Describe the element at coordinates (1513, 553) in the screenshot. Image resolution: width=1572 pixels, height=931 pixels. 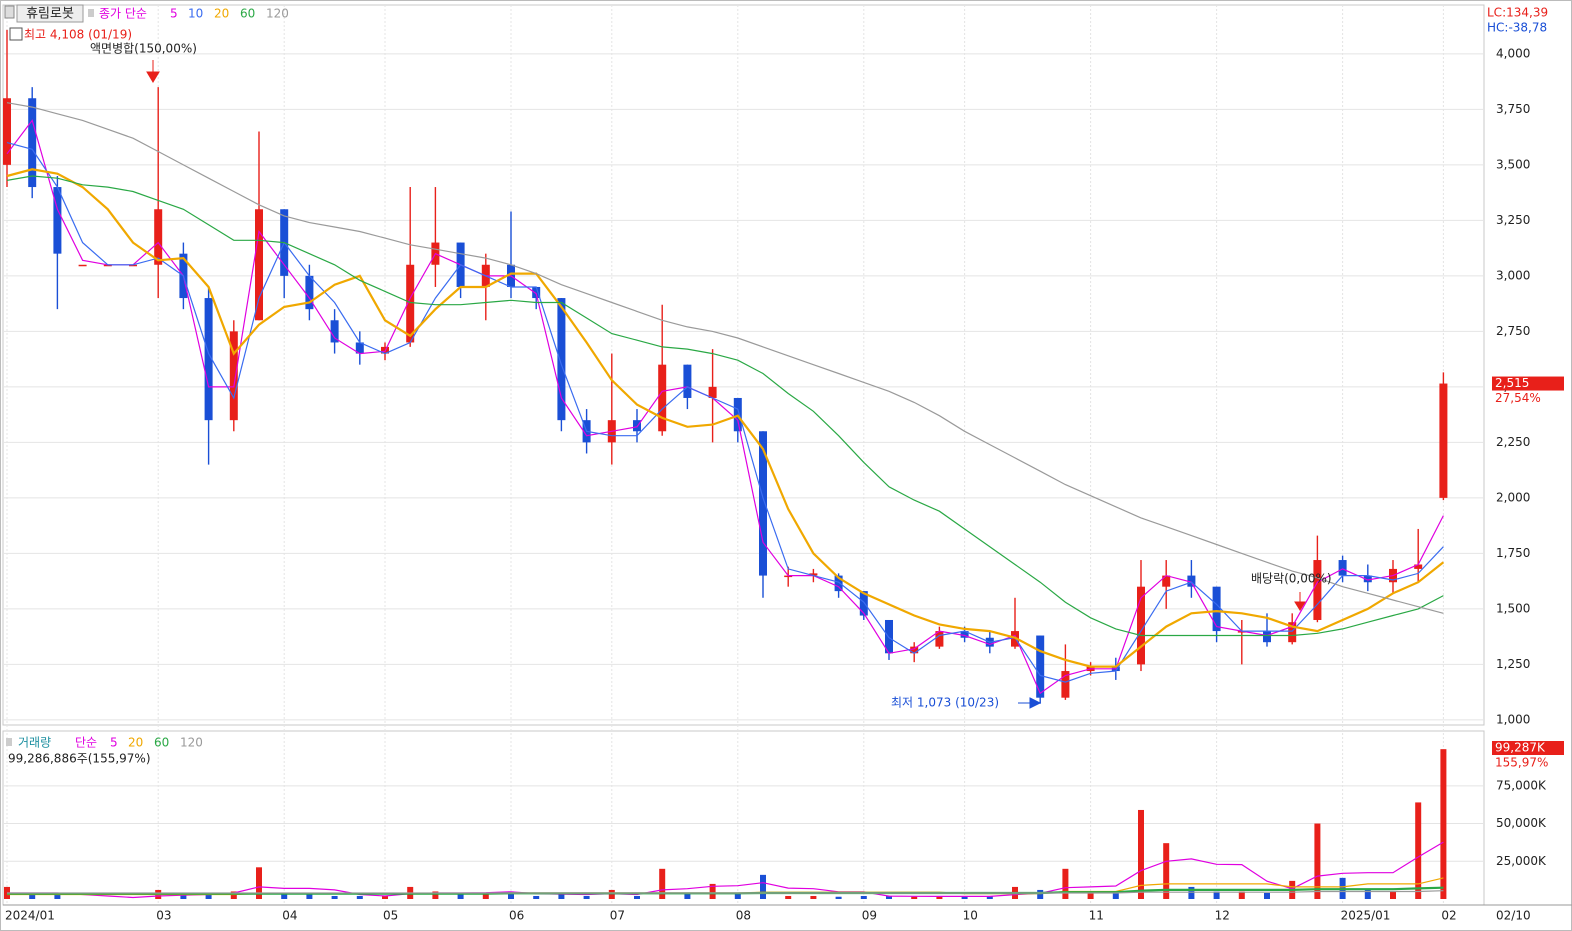
I see `y-tick-label: 1,750` at that location.